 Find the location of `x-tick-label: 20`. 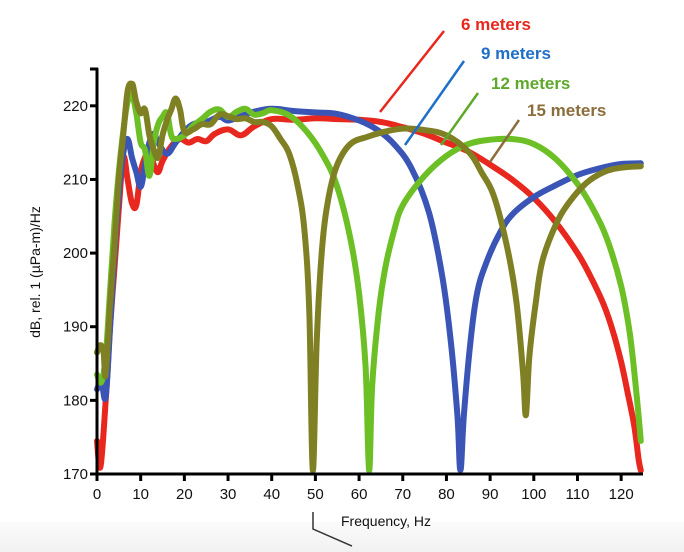

x-tick-label: 20 is located at coordinates (184, 494).